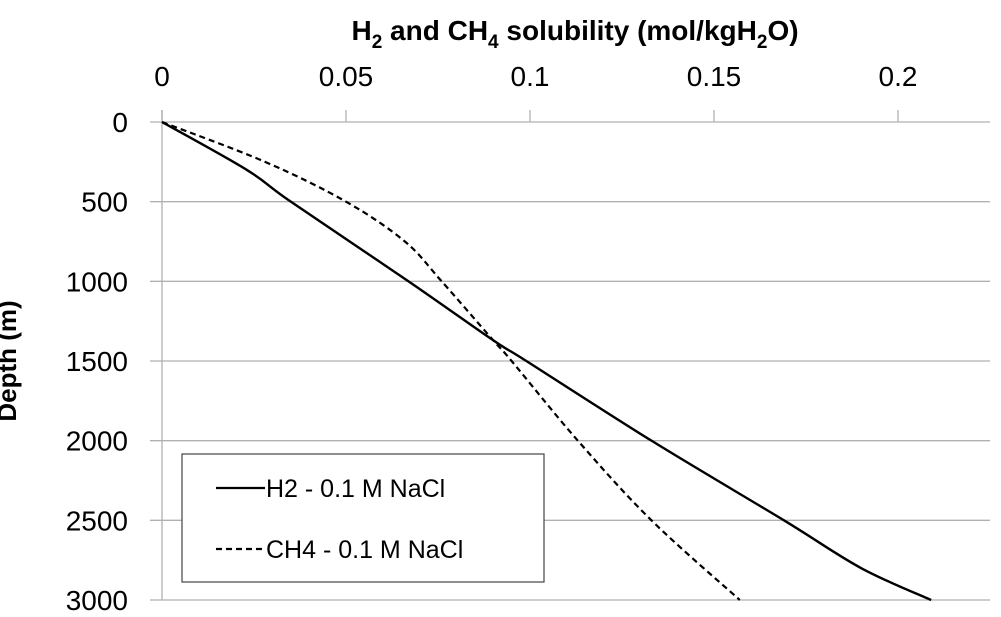 The image size is (1001, 617). What do you see at coordinates (162, 76) in the screenshot?
I see `x-tick-label: 0` at bounding box center [162, 76].